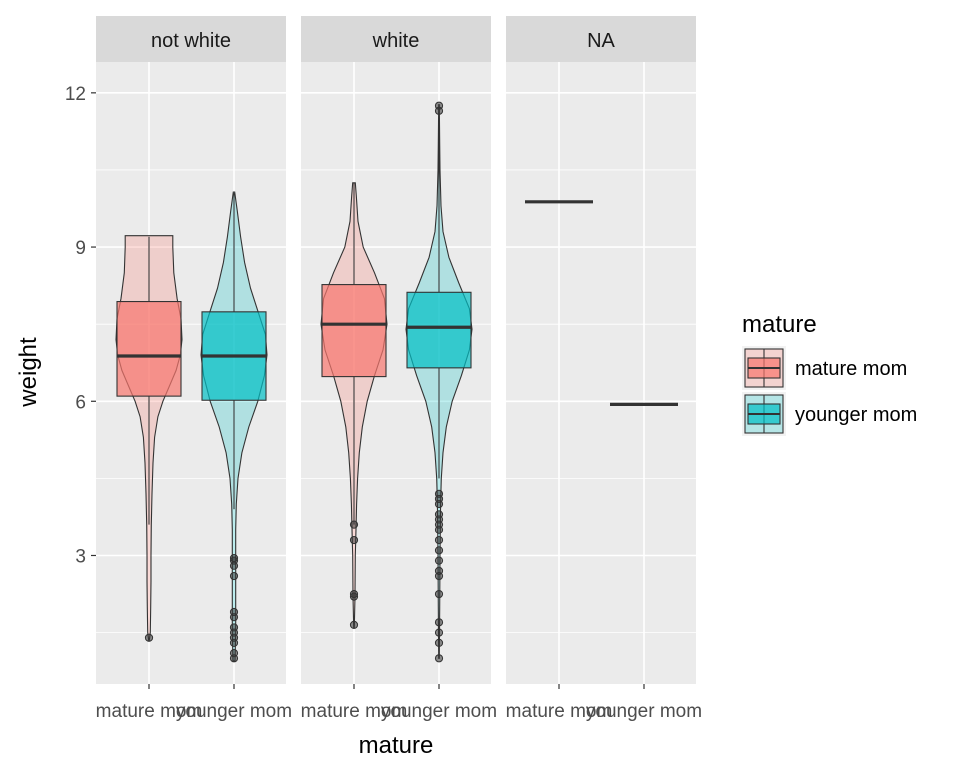  What do you see at coordinates (234, 427) in the screenshot?
I see `group-not-white-younger-mom` at bounding box center [234, 427].